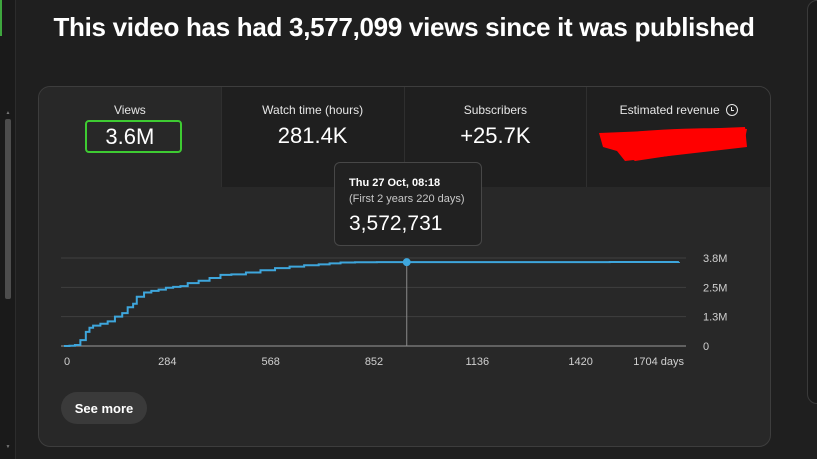  I want to click on tile-label-row: Estimated revenue, so click(678, 110).